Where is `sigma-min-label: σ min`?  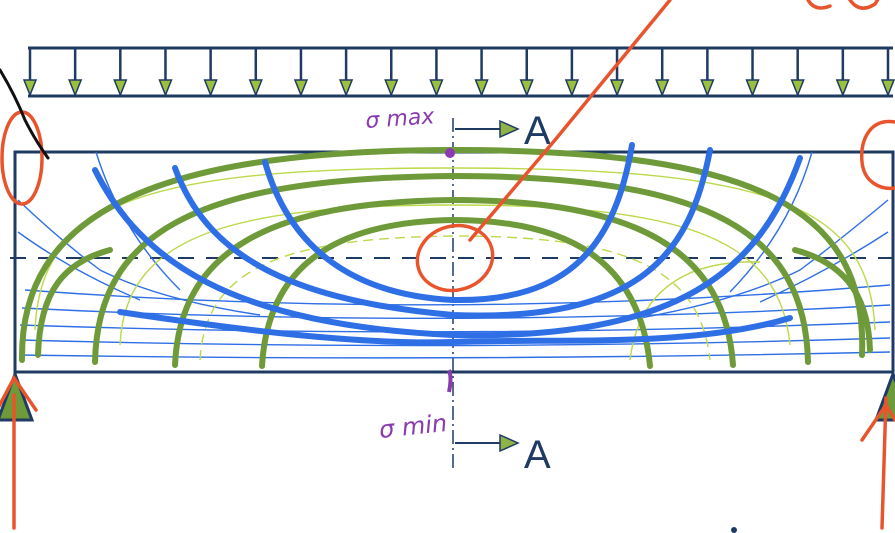
sigma-min-label: σ min is located at coordinates (413, 426).